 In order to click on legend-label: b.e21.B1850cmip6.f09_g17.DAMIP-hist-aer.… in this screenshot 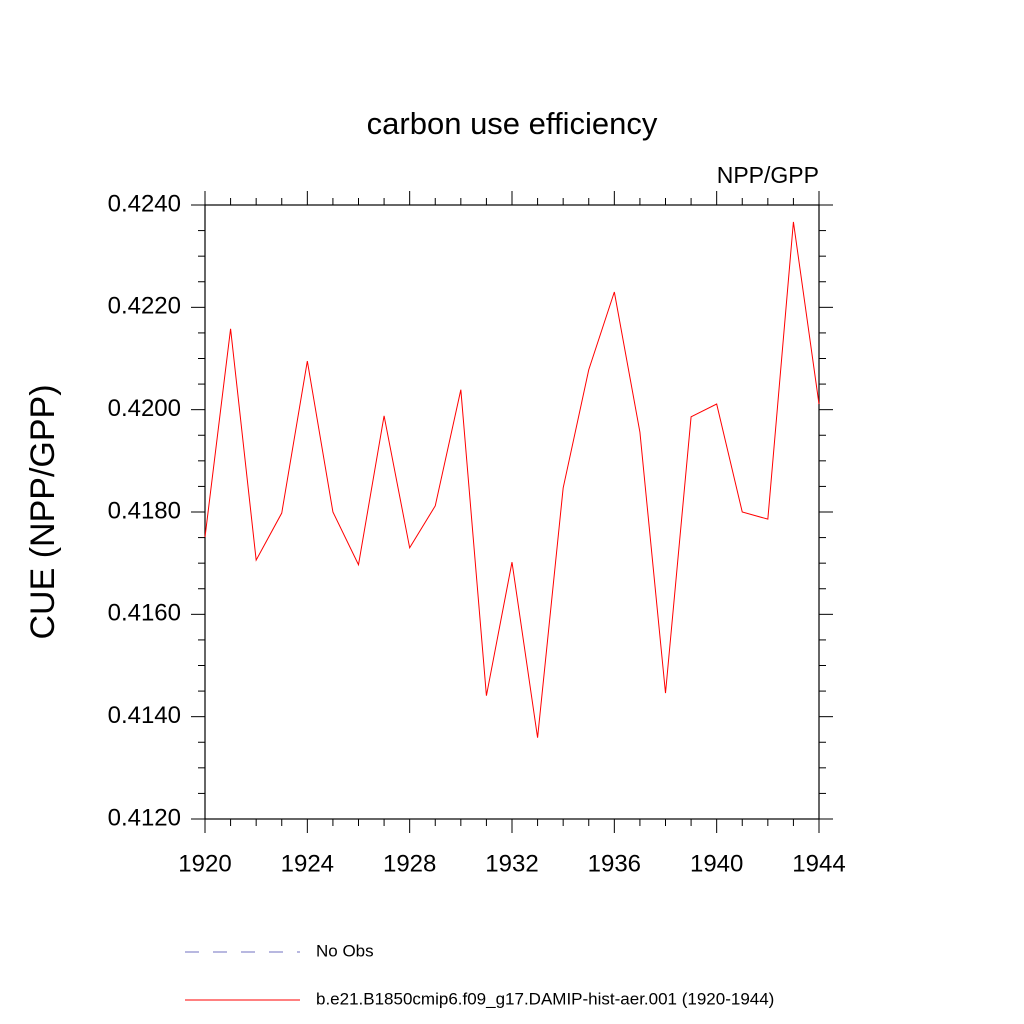, I will do `click(545, 998)`.